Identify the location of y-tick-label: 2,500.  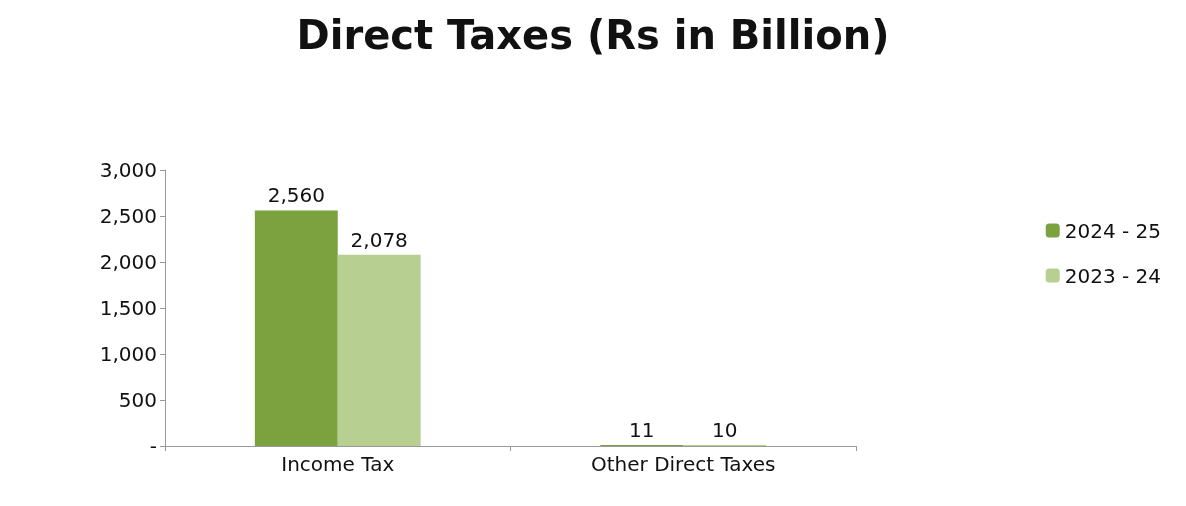
(128, 216).